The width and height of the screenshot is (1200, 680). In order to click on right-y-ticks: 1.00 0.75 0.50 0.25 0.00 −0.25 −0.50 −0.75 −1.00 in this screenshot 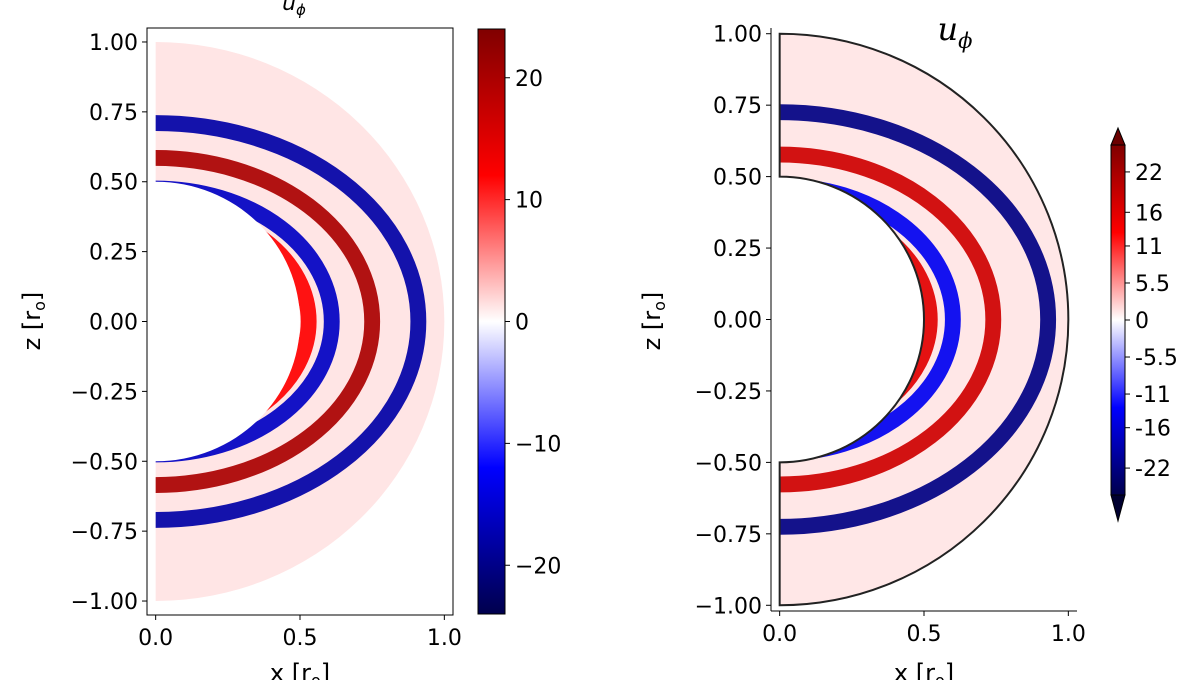, I will do `click(733, 321)`.